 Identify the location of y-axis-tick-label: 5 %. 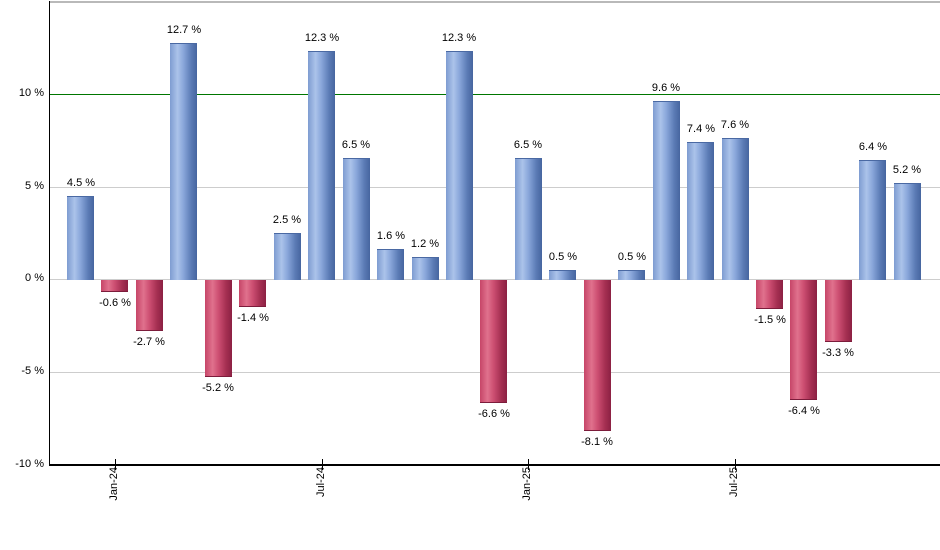
(34, 186).